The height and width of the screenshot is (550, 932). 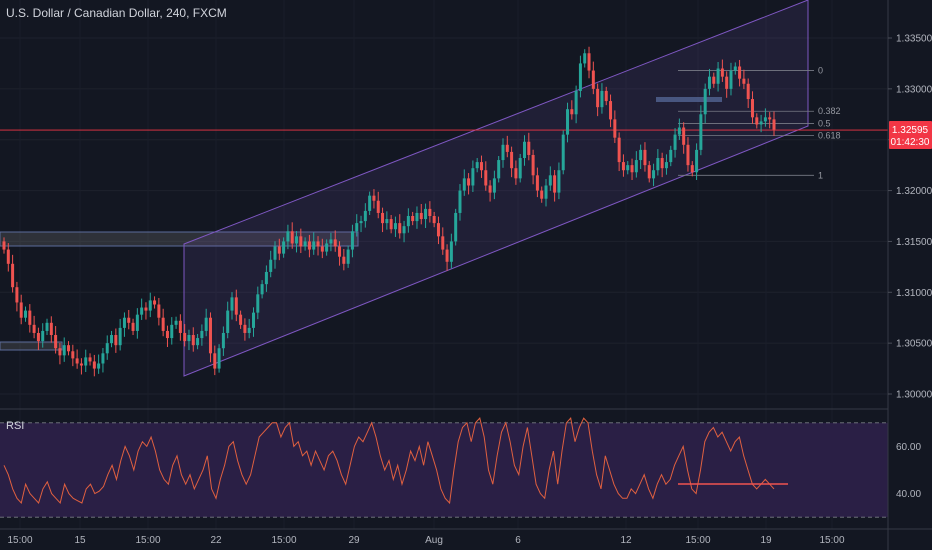 What do you see at coordinates (766, 540) in the screenshot?
I see `time-tick-label: 19` at bounding box center [766, 540].